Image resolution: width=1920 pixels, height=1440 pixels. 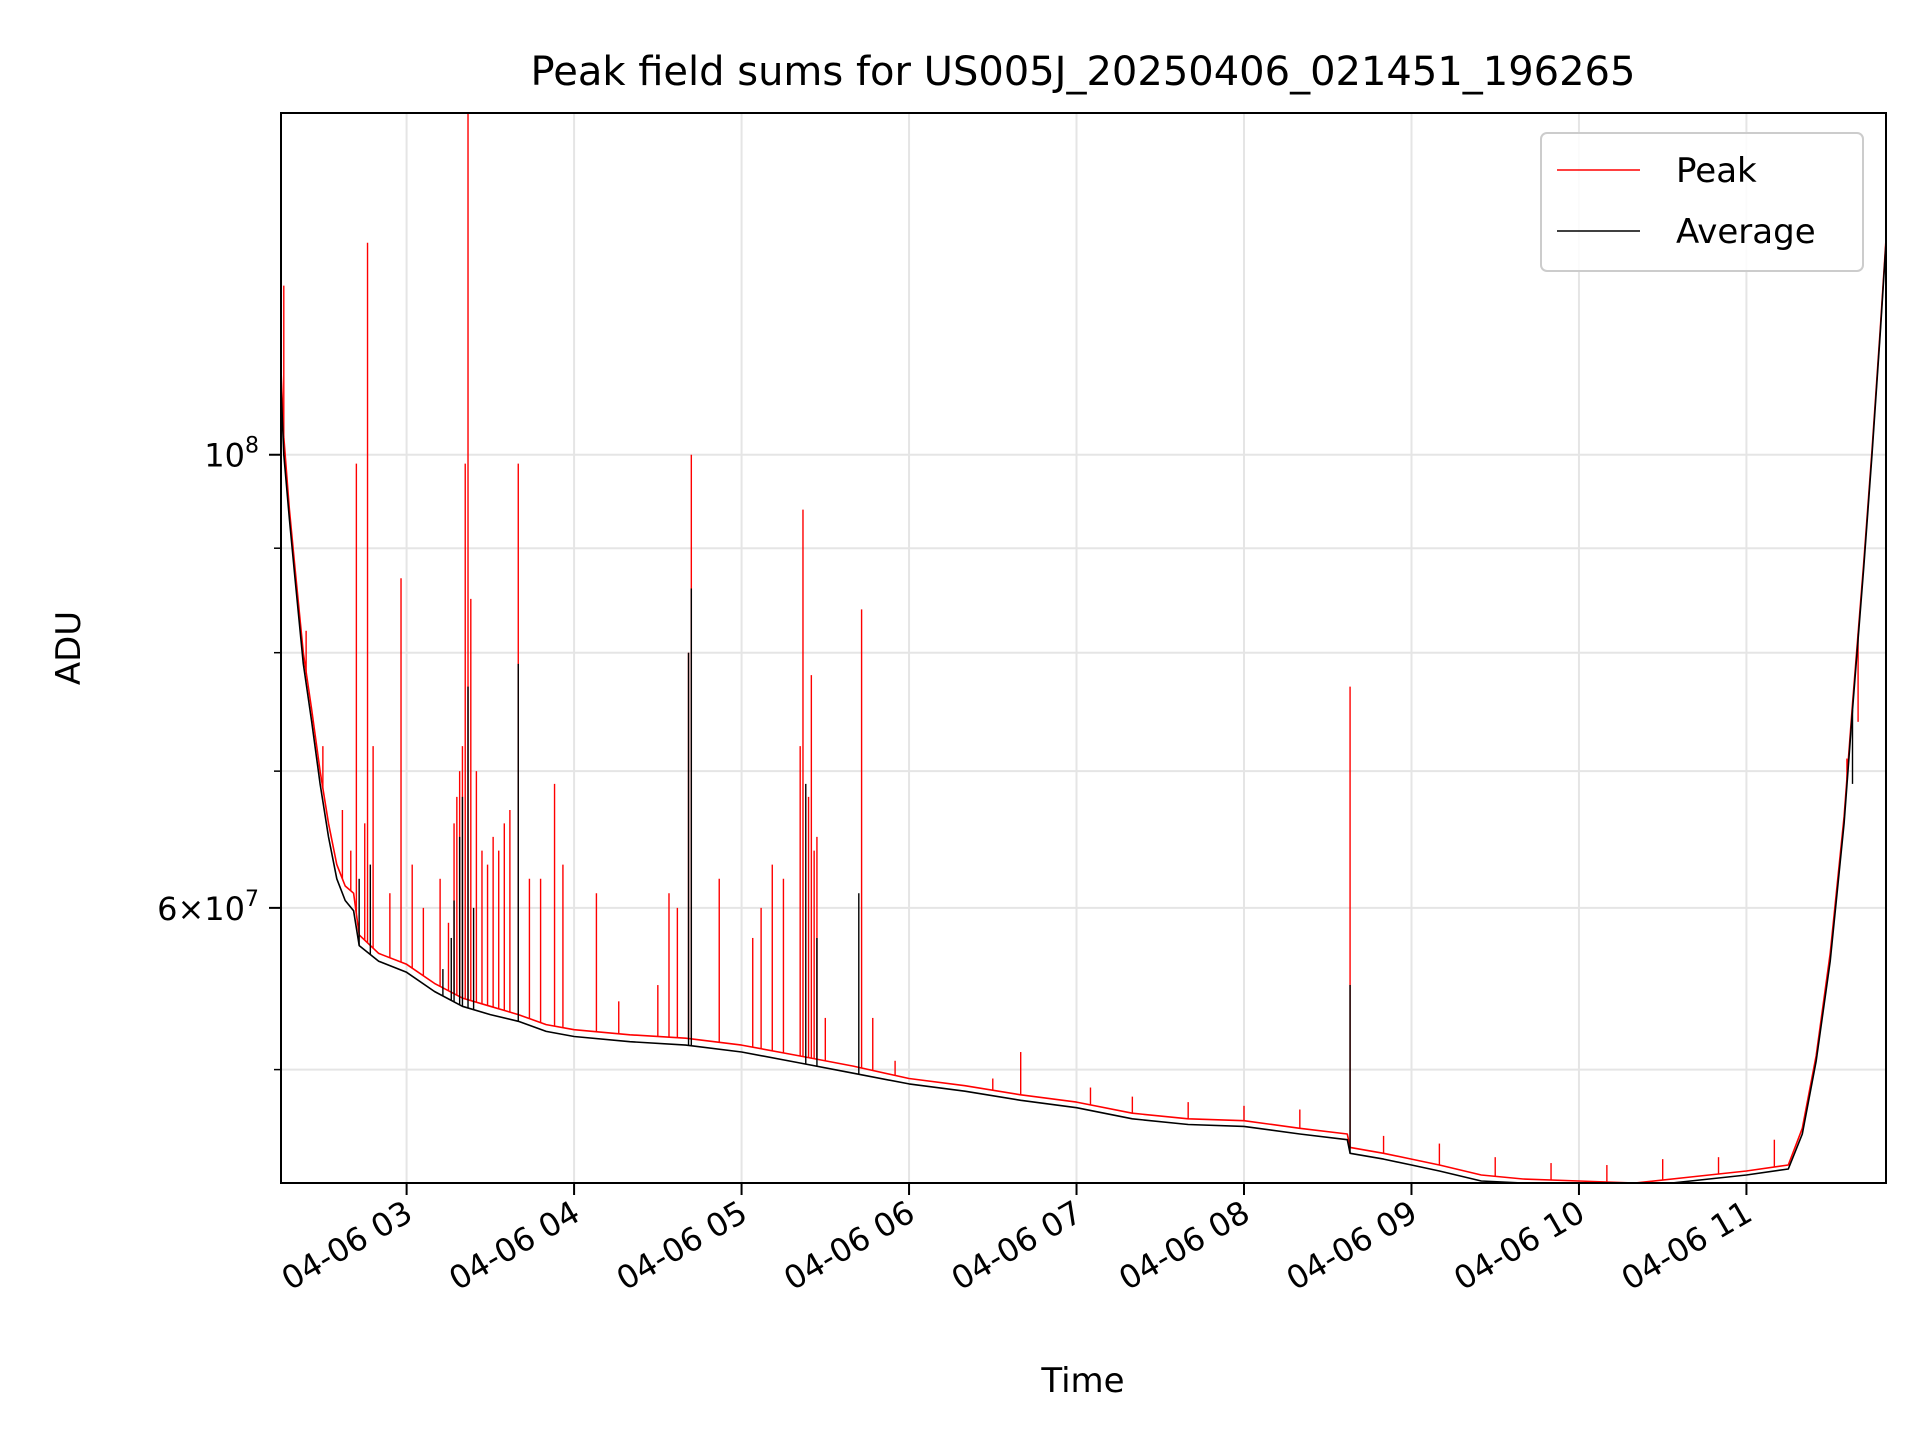 I want to click on y-tick-label-base: 10, so click(x=224, y=456).